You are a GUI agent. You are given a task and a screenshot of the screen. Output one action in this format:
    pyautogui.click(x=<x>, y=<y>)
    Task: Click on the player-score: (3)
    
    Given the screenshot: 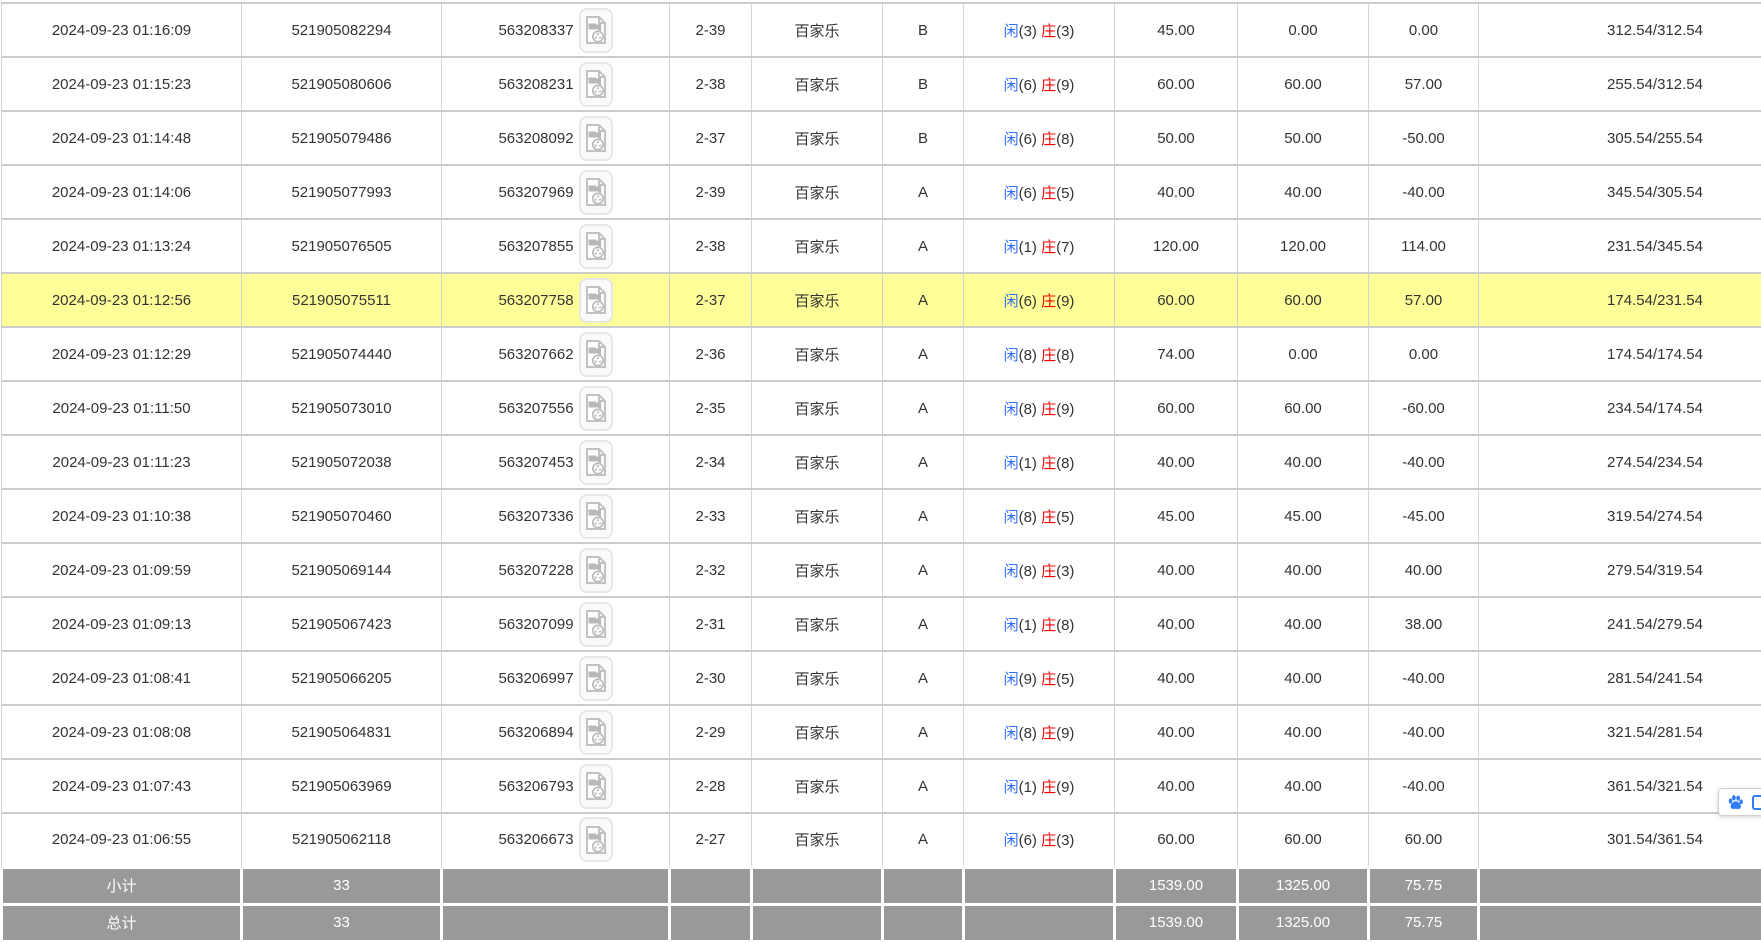 What is the action you would take?
    pyautogui.click(x=1030, y=31)
    